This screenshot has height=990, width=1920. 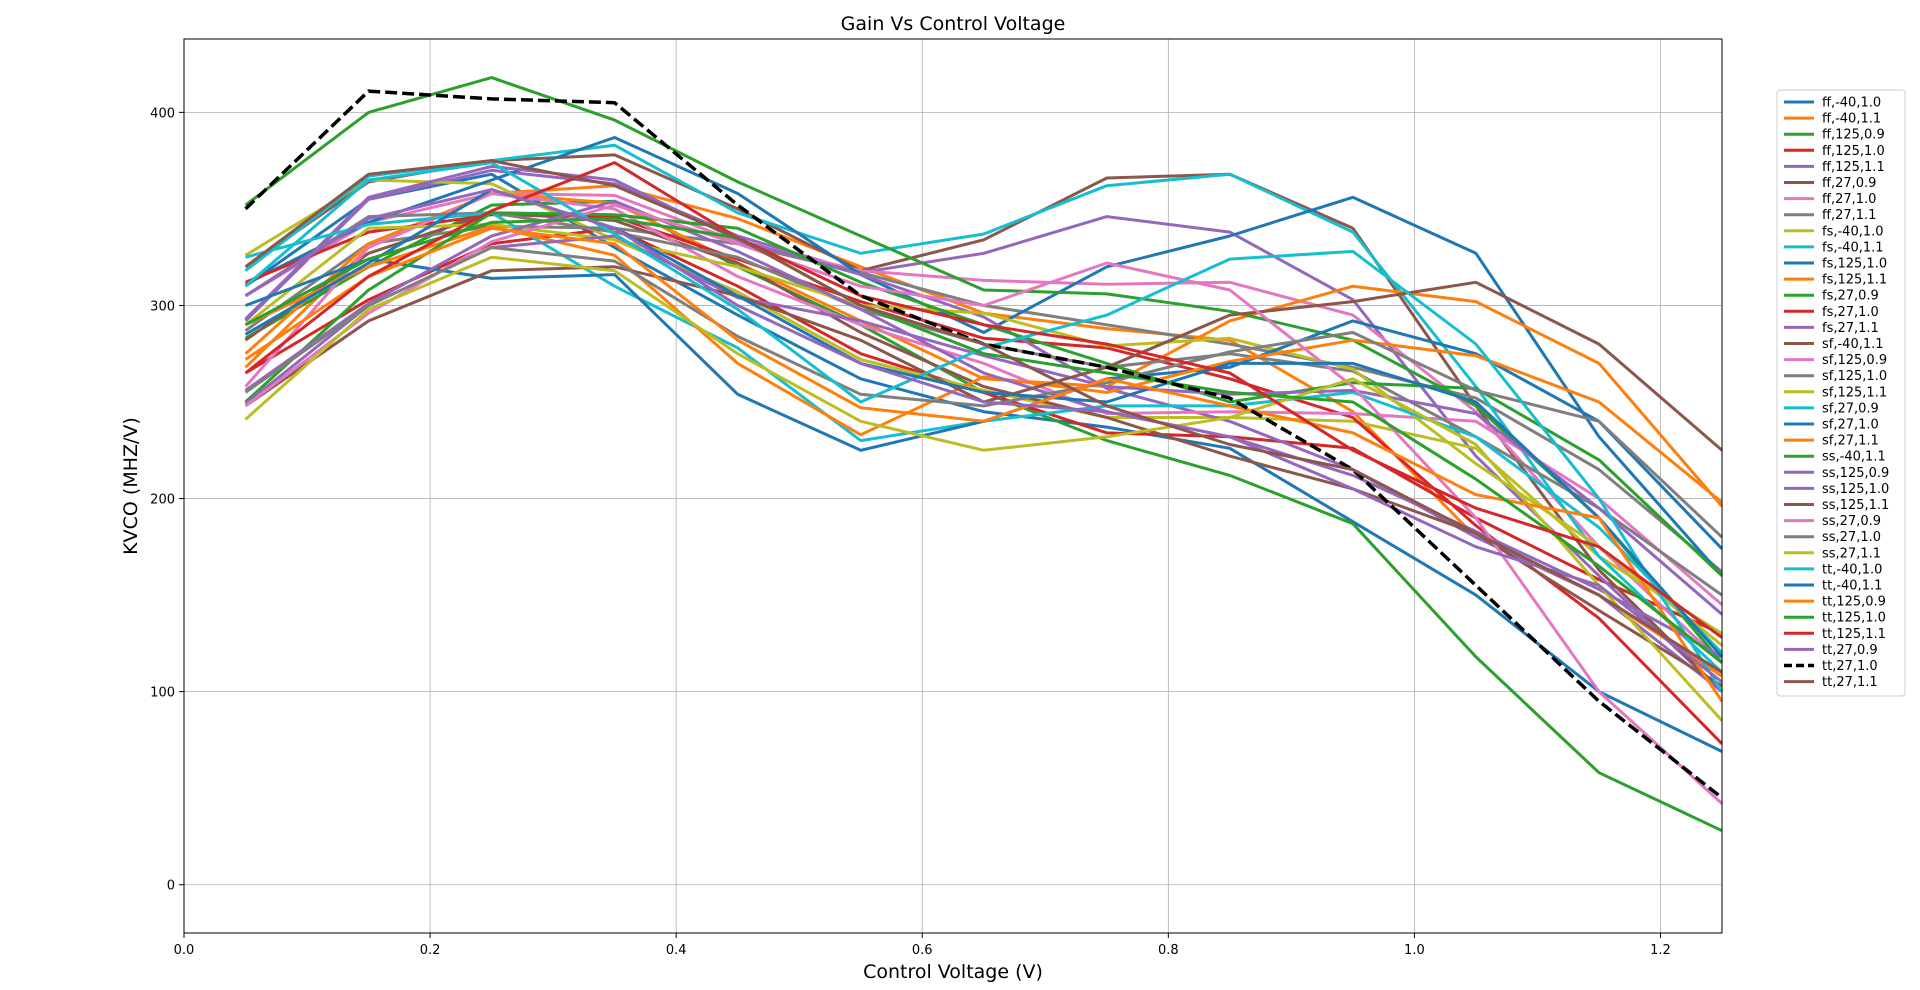 What do you see at coordinates (1850, 408) in the screenshot?
I see `legend-label: sf,27,0.9` at bounding box center [1850, 408].